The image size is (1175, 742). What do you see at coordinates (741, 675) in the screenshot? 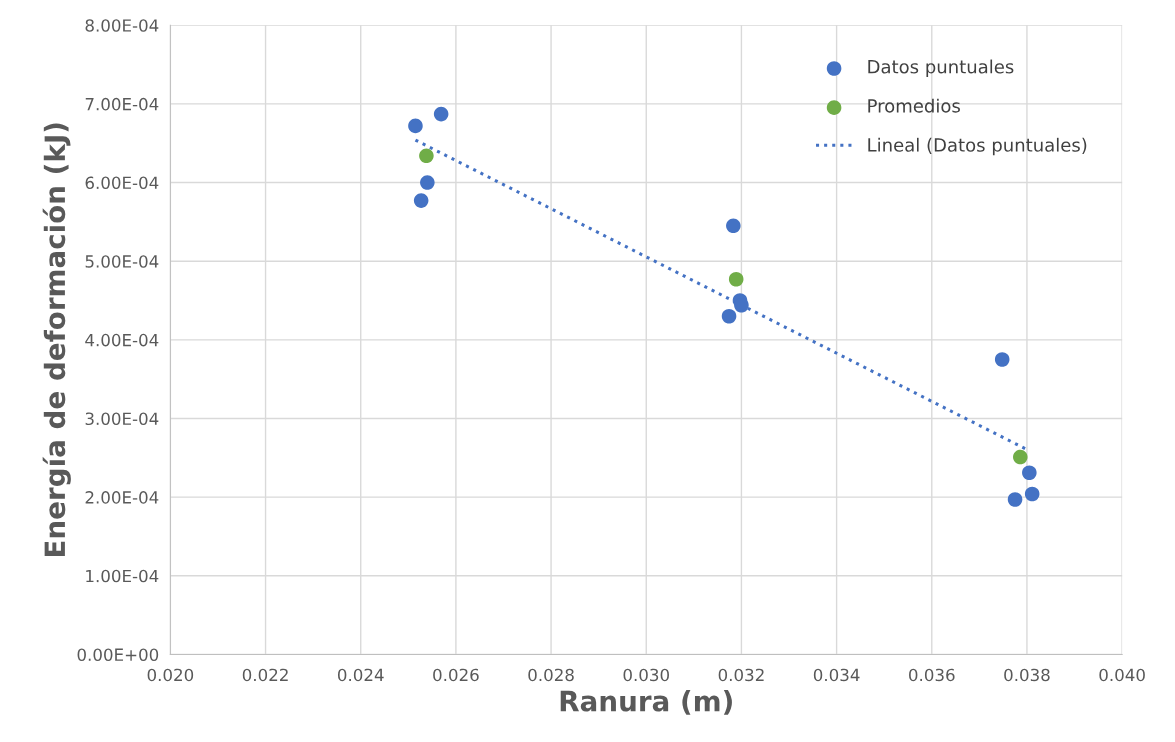
I see `x-tick-label: 0.032` at bounding box center [741, 675].